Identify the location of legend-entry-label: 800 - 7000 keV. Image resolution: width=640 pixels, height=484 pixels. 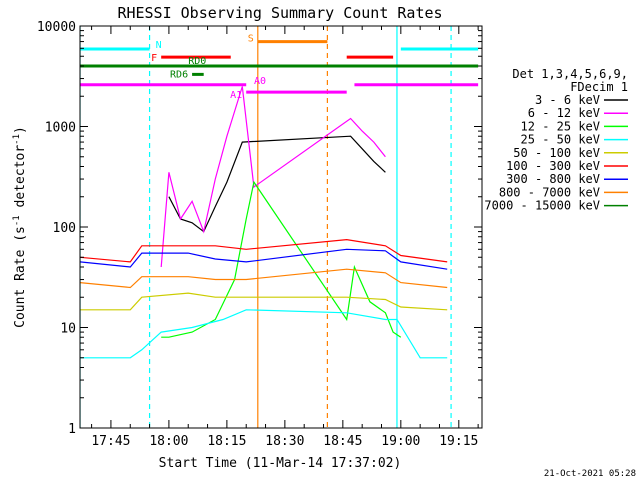
(549, 192).